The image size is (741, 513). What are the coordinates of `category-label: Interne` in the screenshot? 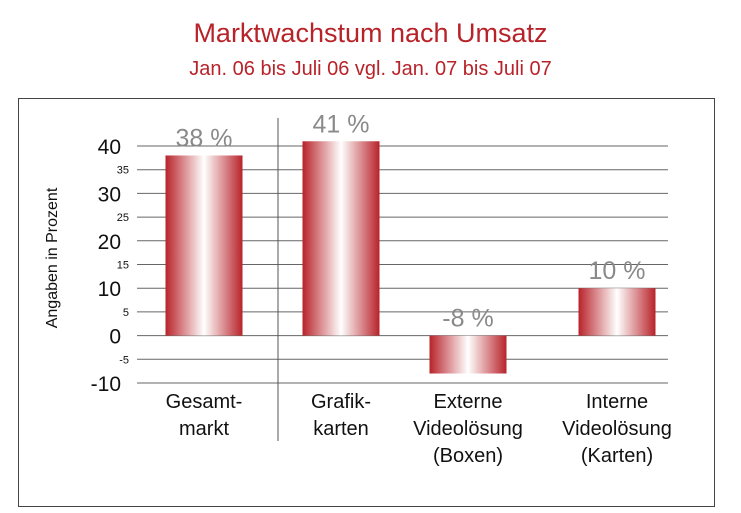 It's located at (617, 402).